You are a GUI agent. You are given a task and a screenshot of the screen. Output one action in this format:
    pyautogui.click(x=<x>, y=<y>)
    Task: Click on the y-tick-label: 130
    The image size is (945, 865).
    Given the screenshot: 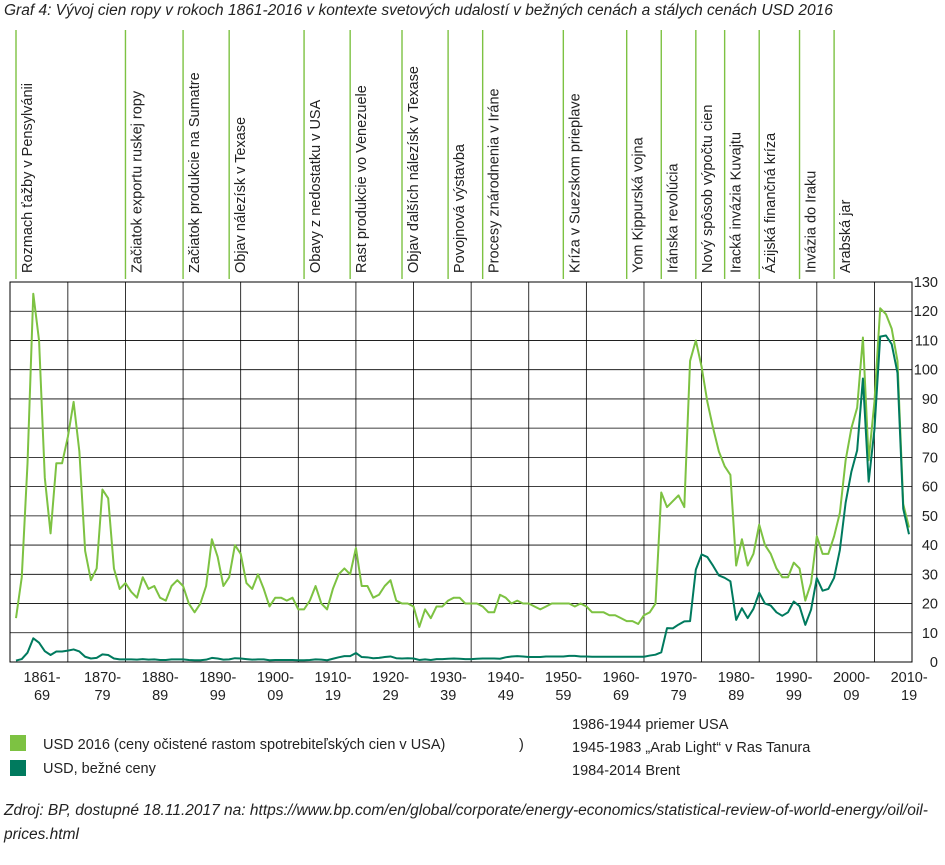 What is the action you would take?
    pyautogui.click(x=926, y=283)
    